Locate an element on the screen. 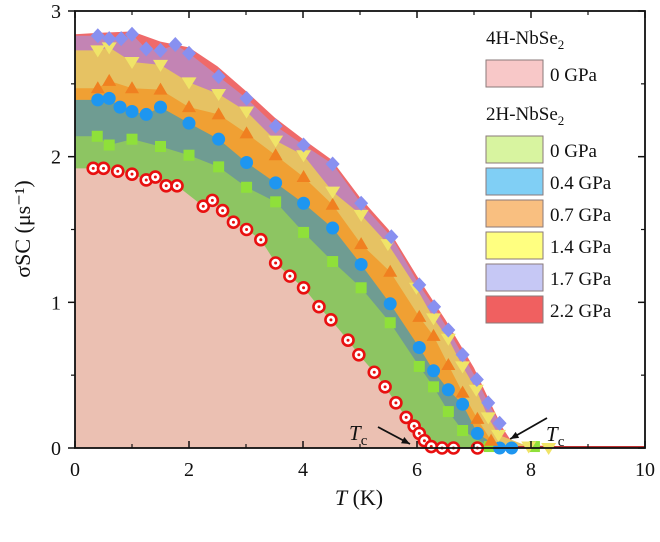 This screenshot has width=660, height=542. legend-item-2H-0.7: 0.7 GPa is located at coordinates (548, 213).